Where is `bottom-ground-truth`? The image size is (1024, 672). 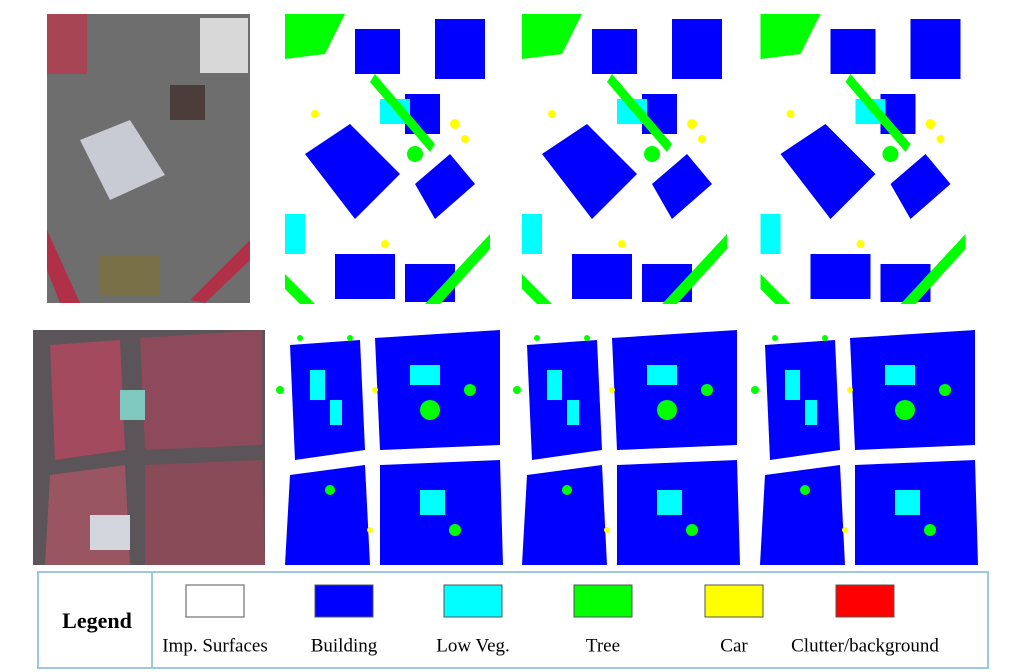 bottom-ground-truth is located at coordinates (861, 447).